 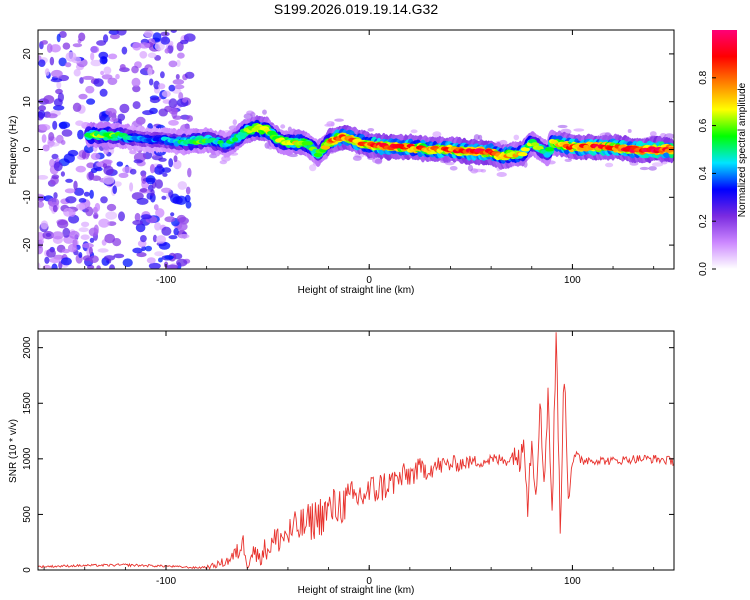 I want to click on x-tick-label: 0, so click(x=369, y=280).